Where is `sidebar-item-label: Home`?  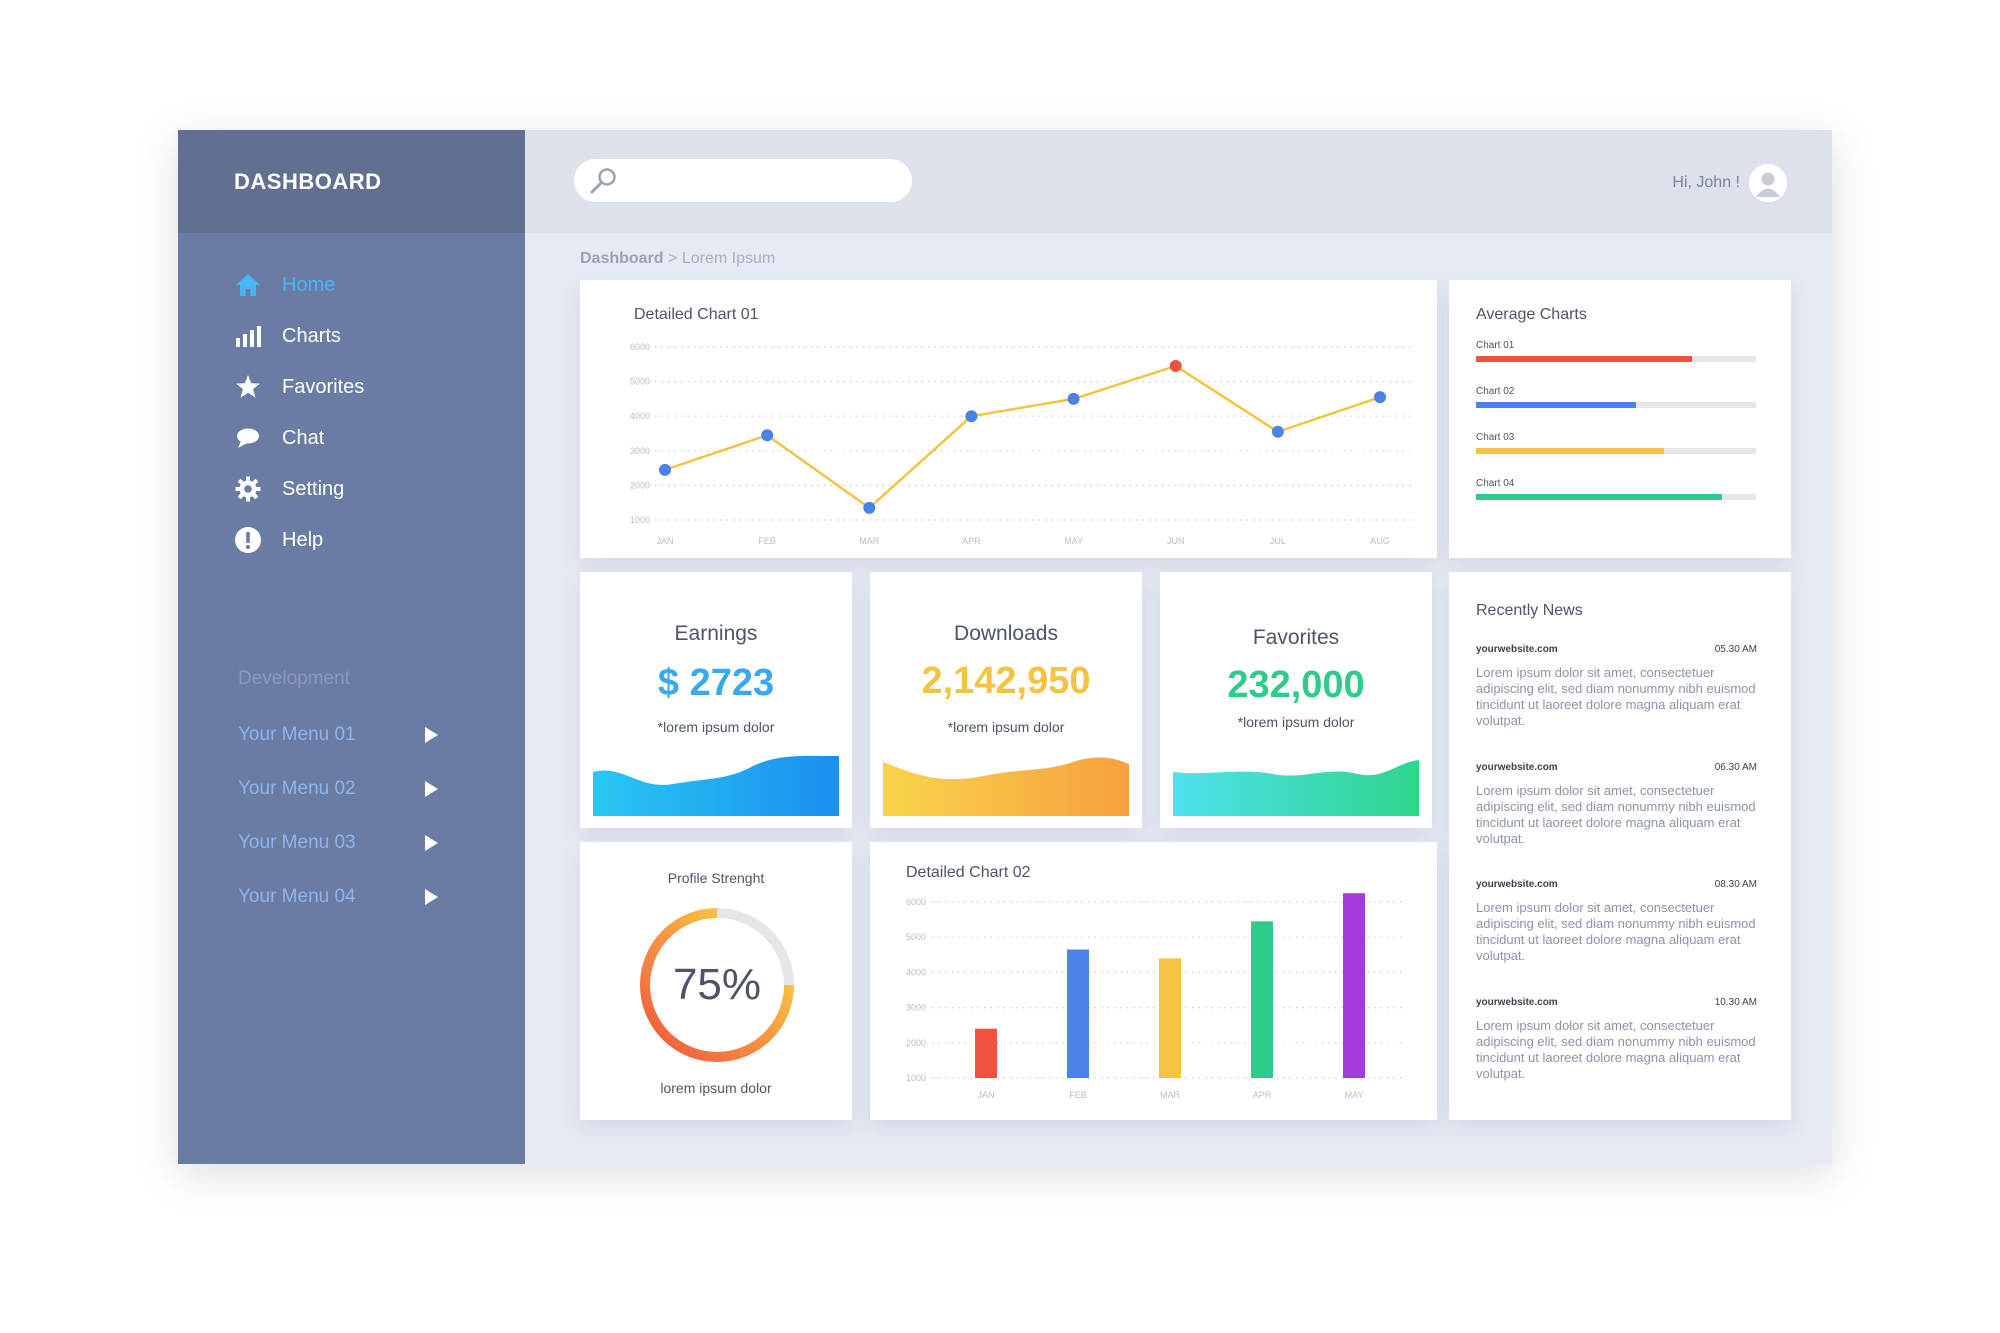 sidebar-item-label: Home is located at coordinates (309, 284).